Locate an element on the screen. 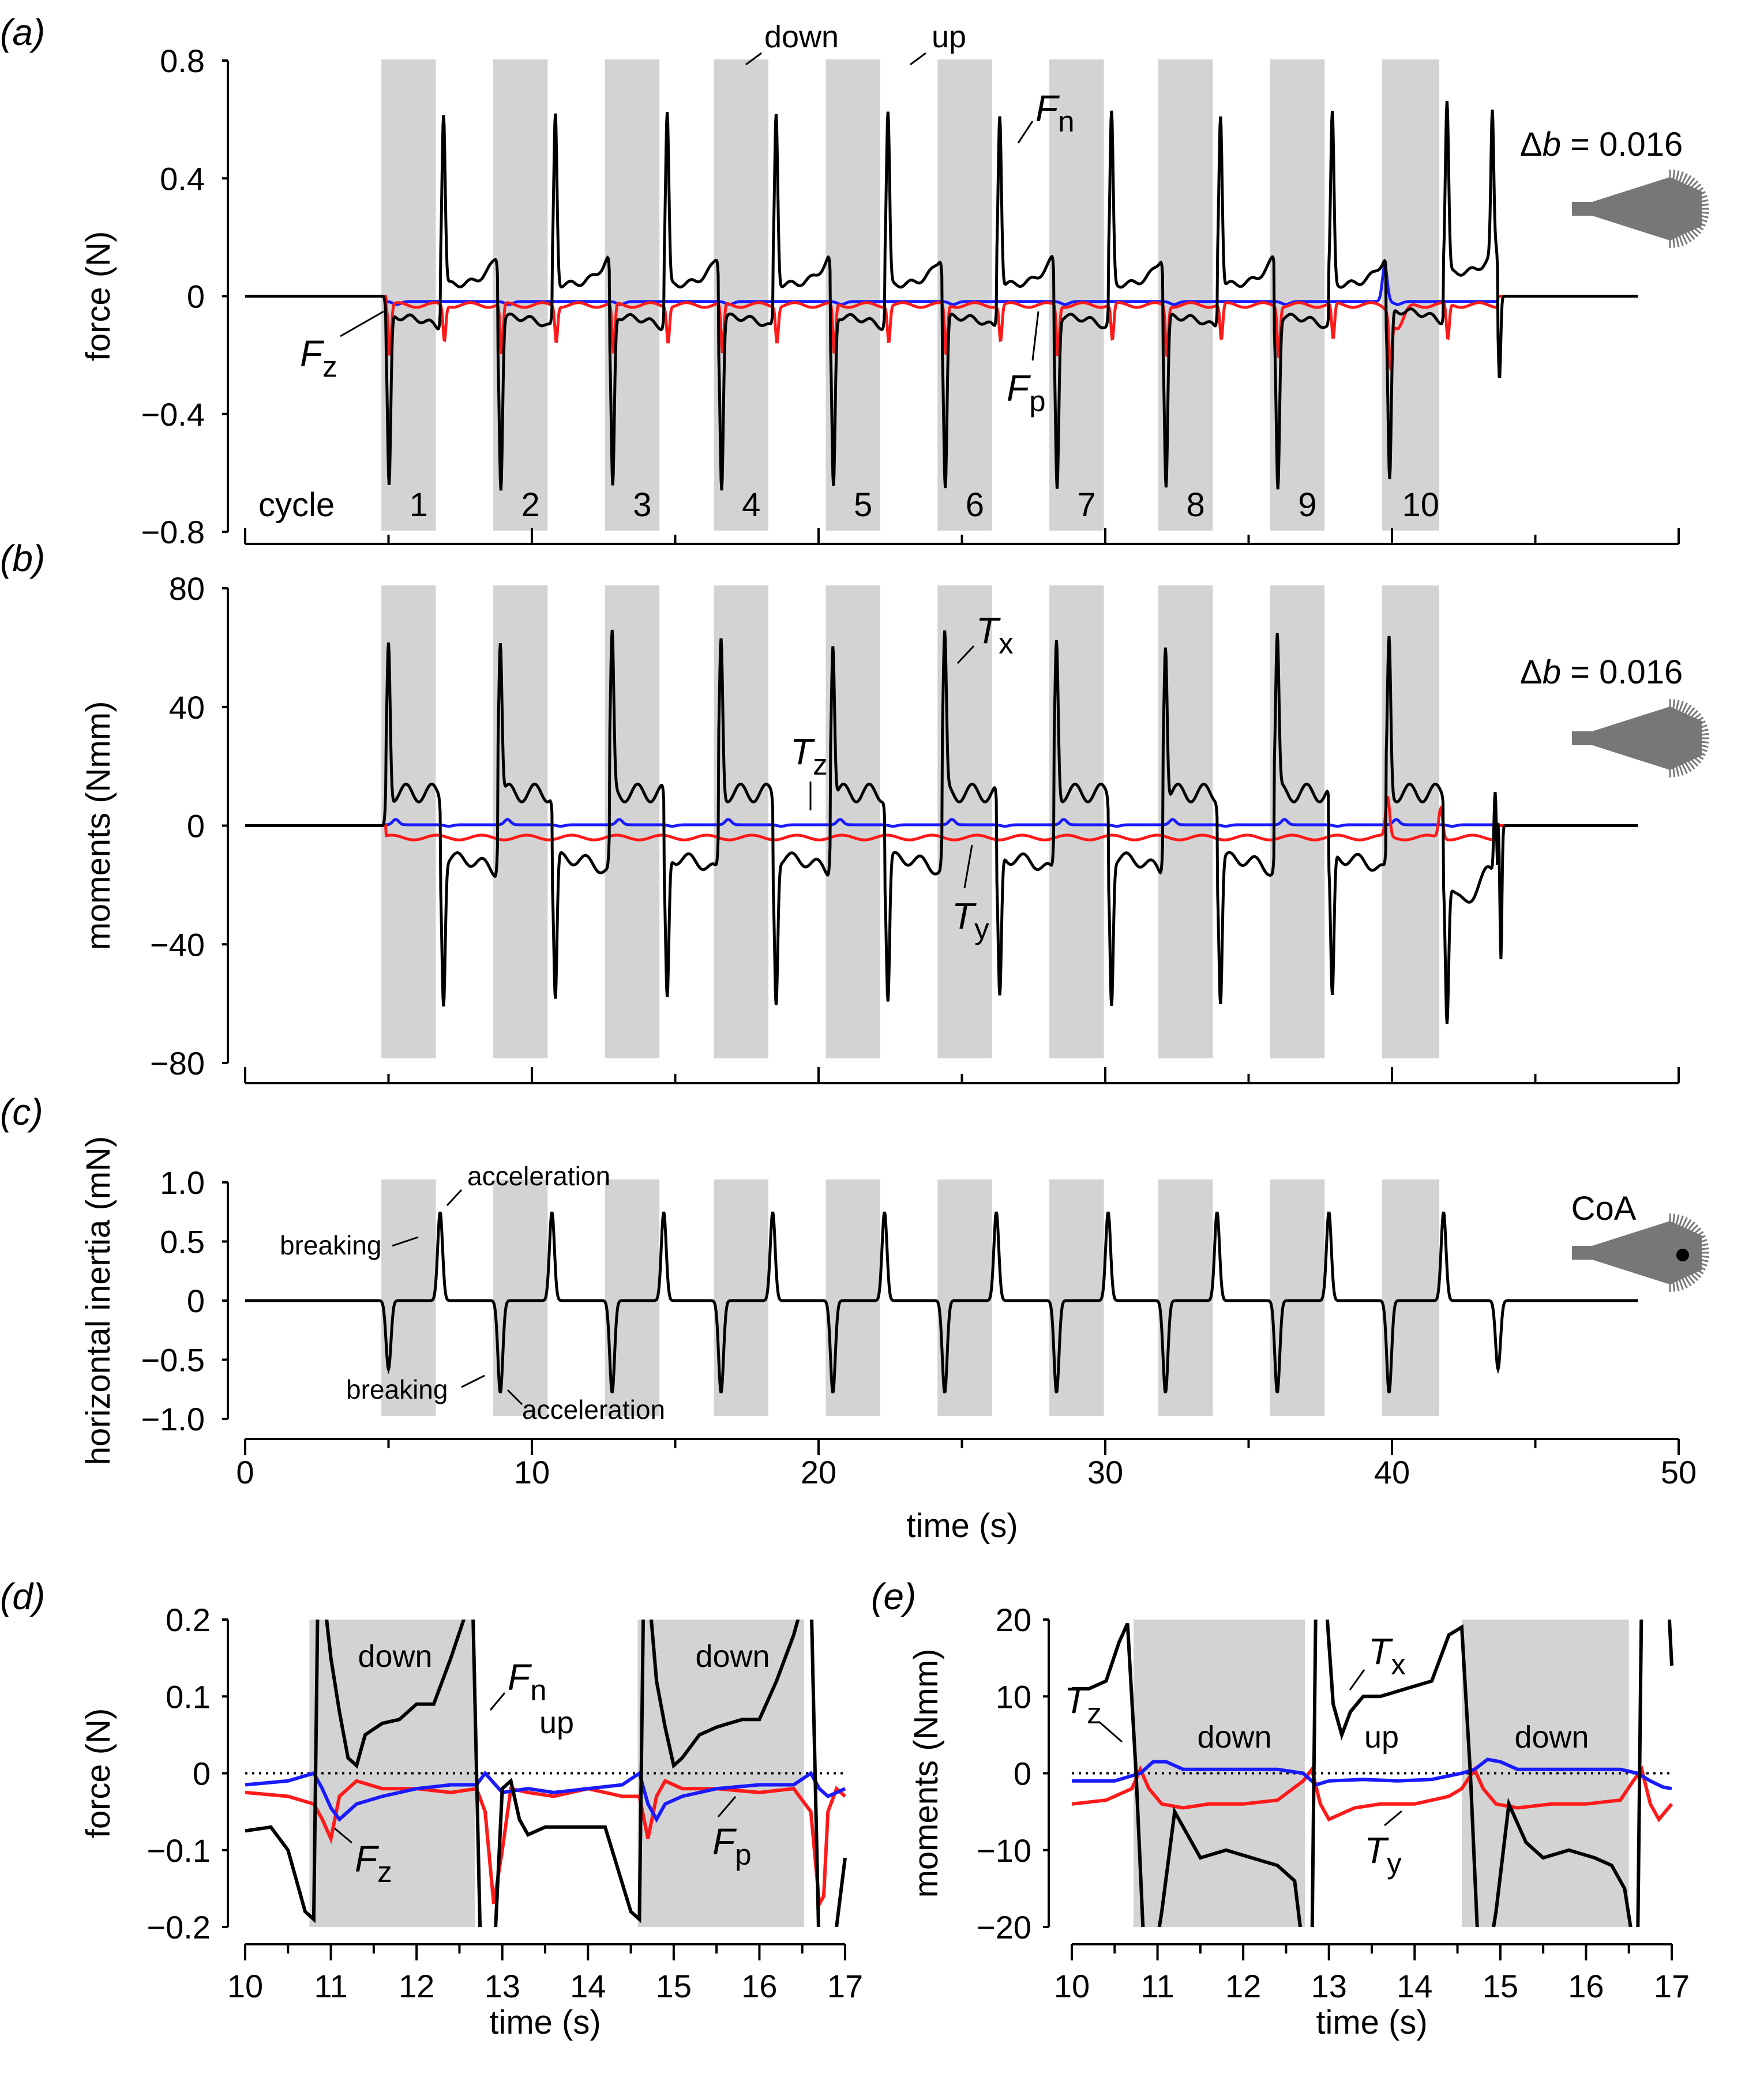 The height and width of the screenshot is (2100, 1760). wing-label-a: Δb = 0.016 is located at coordinates (1602, 144).